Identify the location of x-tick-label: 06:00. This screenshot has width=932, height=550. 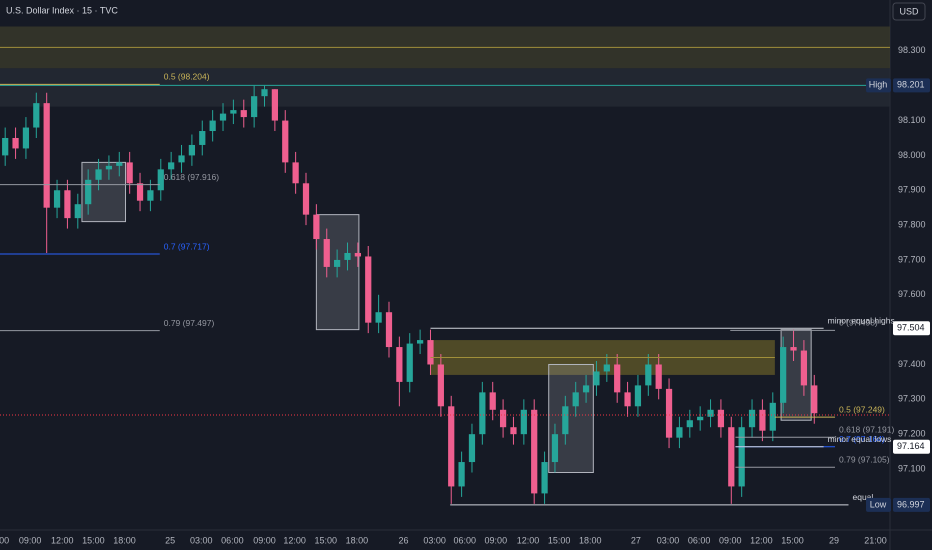
(464, 540).